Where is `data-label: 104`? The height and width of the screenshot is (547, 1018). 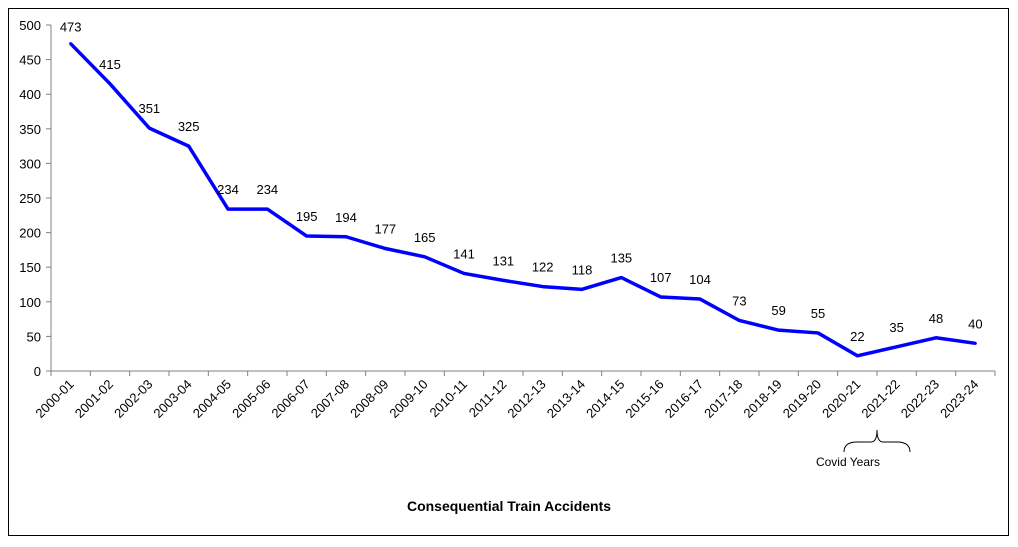 data-label: 104 is located at coordinates (700, 279).